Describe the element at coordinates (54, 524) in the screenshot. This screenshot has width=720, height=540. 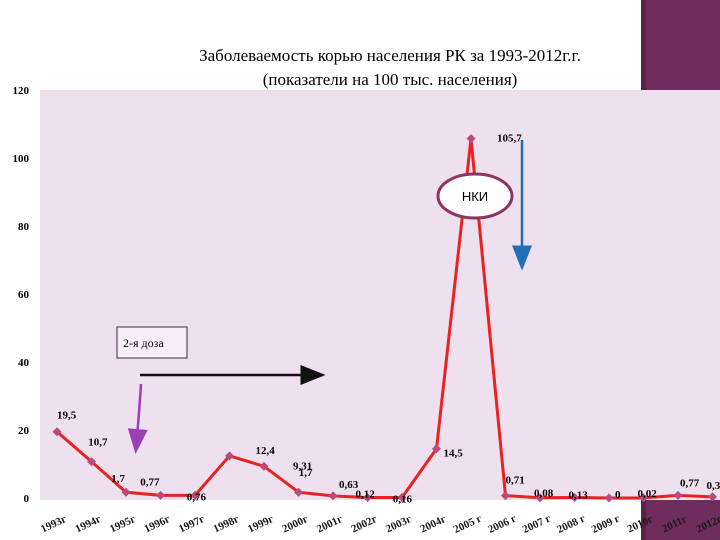
I see `x-tick-label: 1993г` at that location.